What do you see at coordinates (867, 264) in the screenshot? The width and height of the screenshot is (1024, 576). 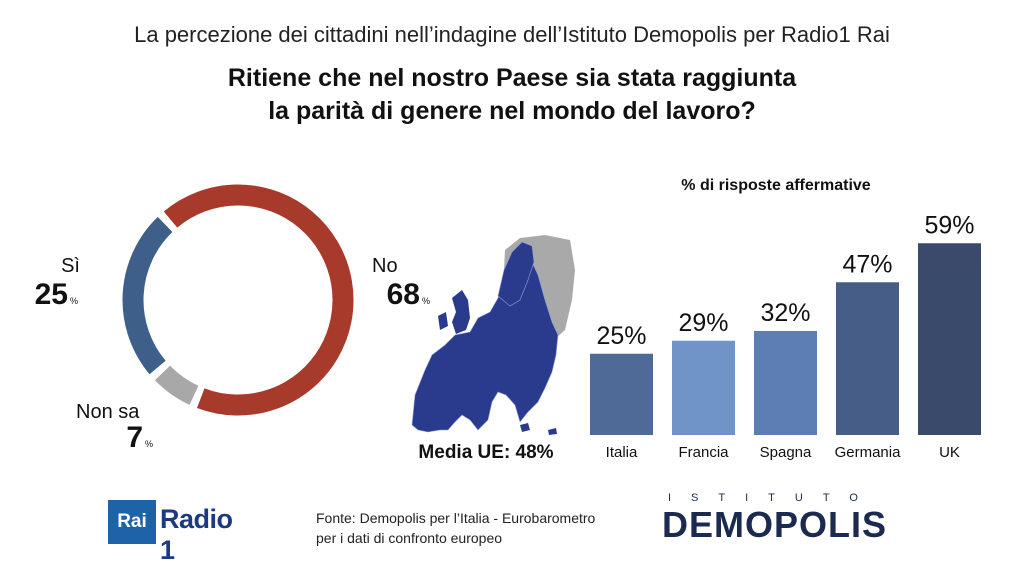 I see `bar-value-label-4: 47%` at bounding box center [867, 264].